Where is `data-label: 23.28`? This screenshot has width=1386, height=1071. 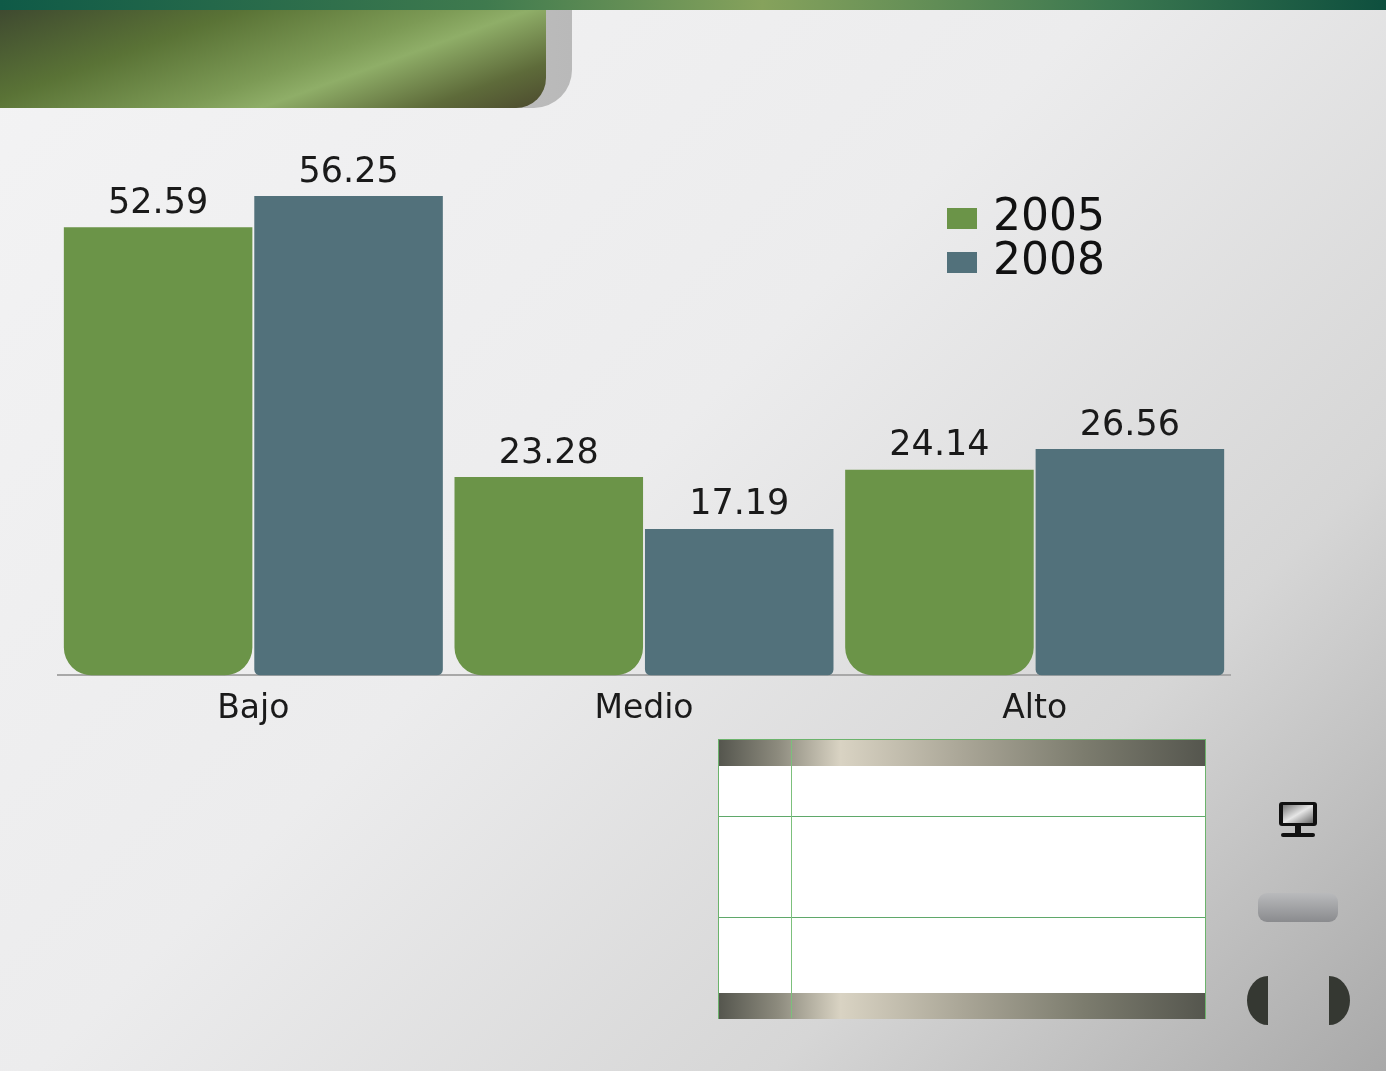 data-label: 23.28 is located at coordinates (548, 450).